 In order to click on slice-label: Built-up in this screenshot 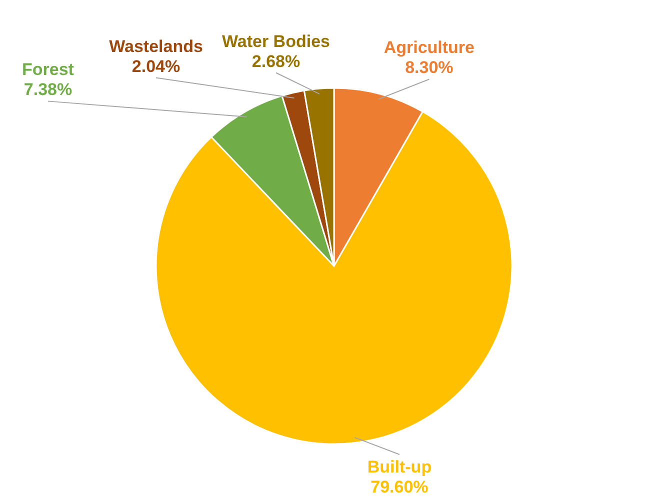, I will do `click(399, 466)`.